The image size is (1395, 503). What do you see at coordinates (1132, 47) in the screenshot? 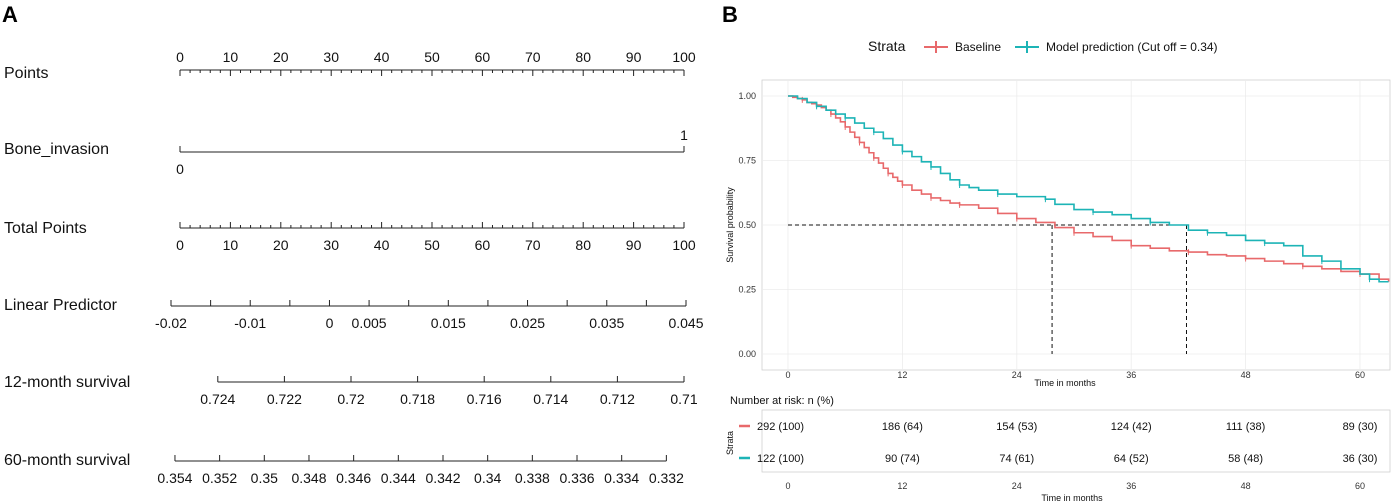
I see `legend-entry-model: Model prediction (Cut off = 0.34)` at bounding box center [1132, 47].